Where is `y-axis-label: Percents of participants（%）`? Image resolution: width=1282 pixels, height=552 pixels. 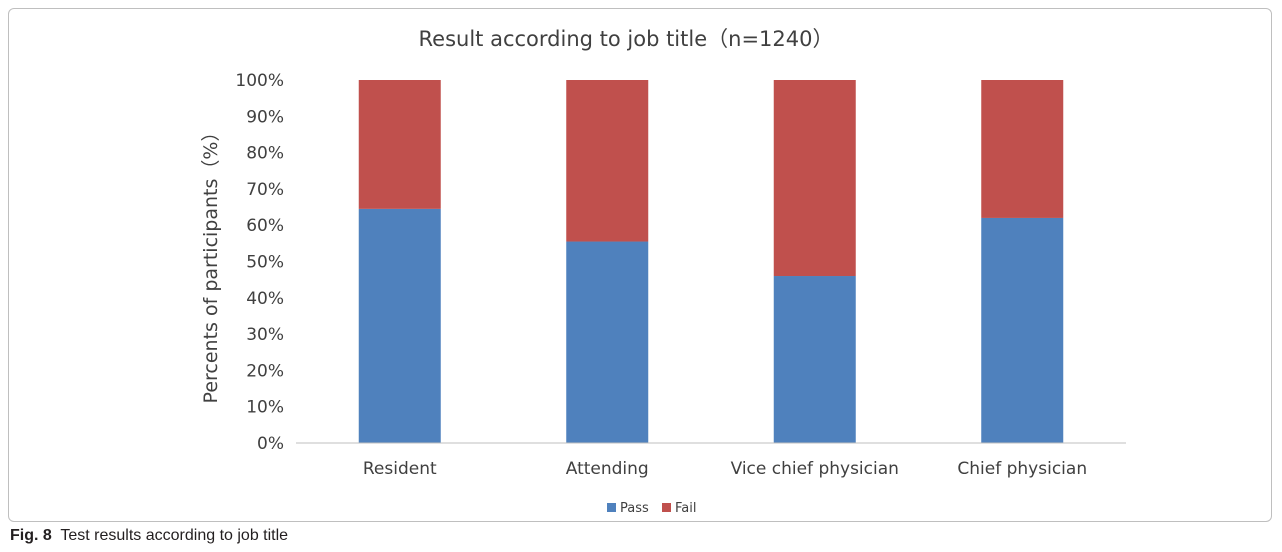
y-axis-label: Percents of participants（%） is located at coordinates (211, 263).